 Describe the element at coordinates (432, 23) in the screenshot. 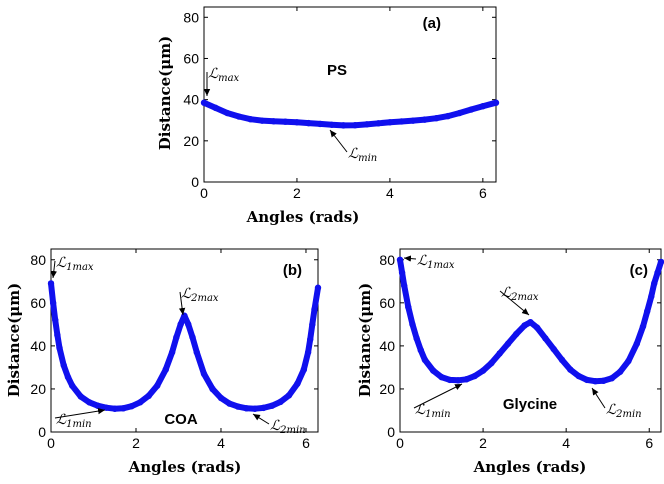

I see `panel-label: (a)` at that location.